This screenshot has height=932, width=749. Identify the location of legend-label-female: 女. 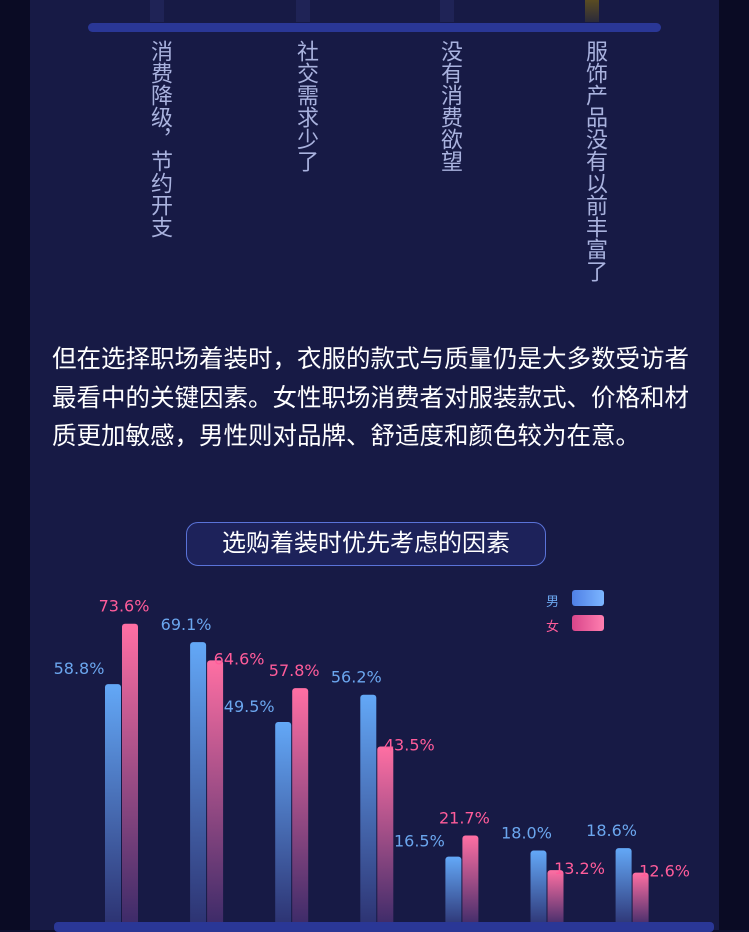
(553, 627).